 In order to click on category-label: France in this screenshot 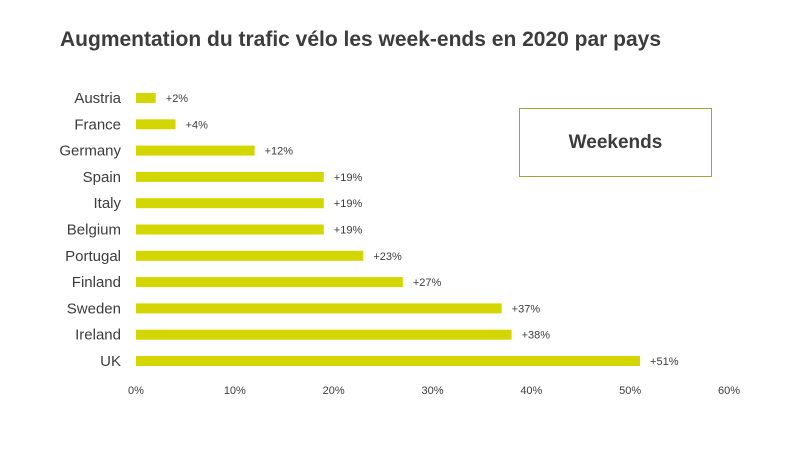, I will do `click(97, 124)`.